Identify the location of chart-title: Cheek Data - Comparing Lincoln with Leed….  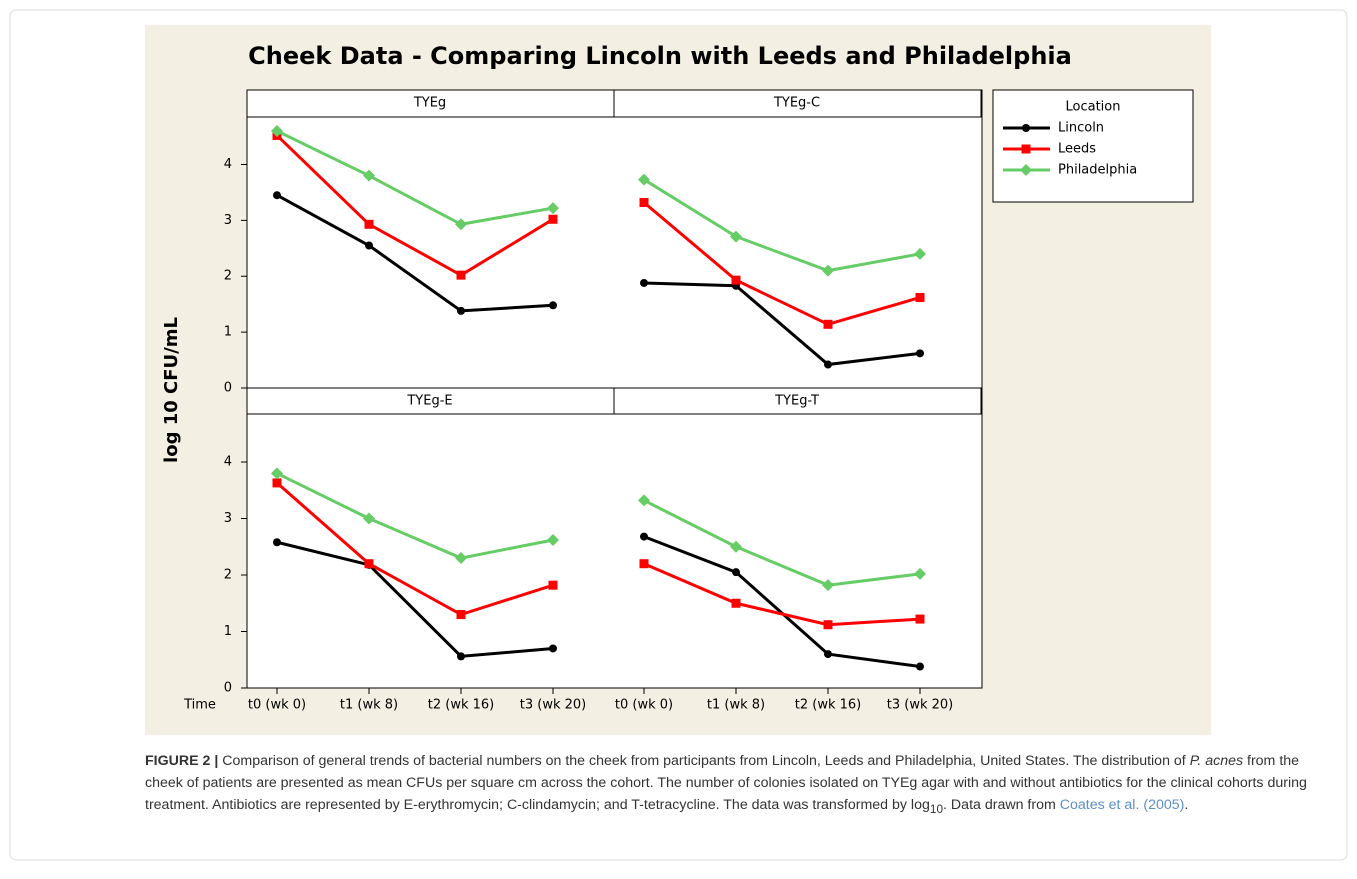
(660, 56).